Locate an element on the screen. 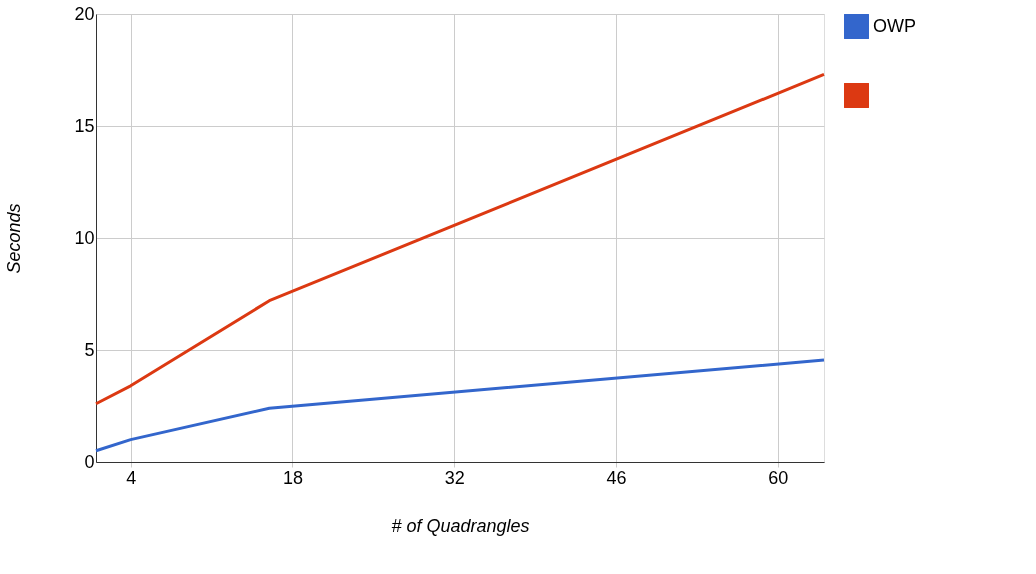  legend-label: OWP is located at coordinates (894, 25).